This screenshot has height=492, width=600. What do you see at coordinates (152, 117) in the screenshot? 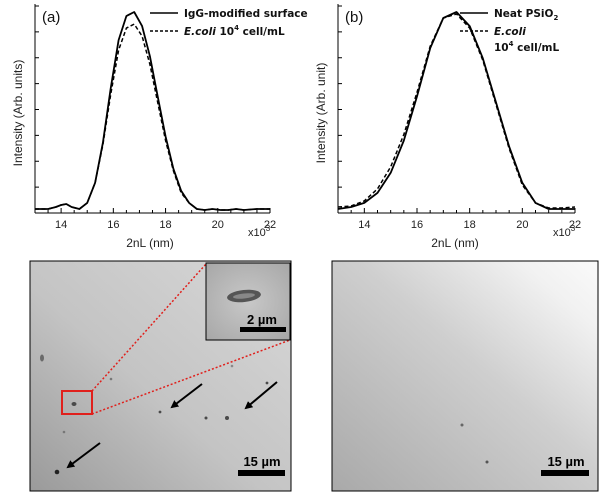
I see `series-line-dashed` at bounding box center [152, 117].